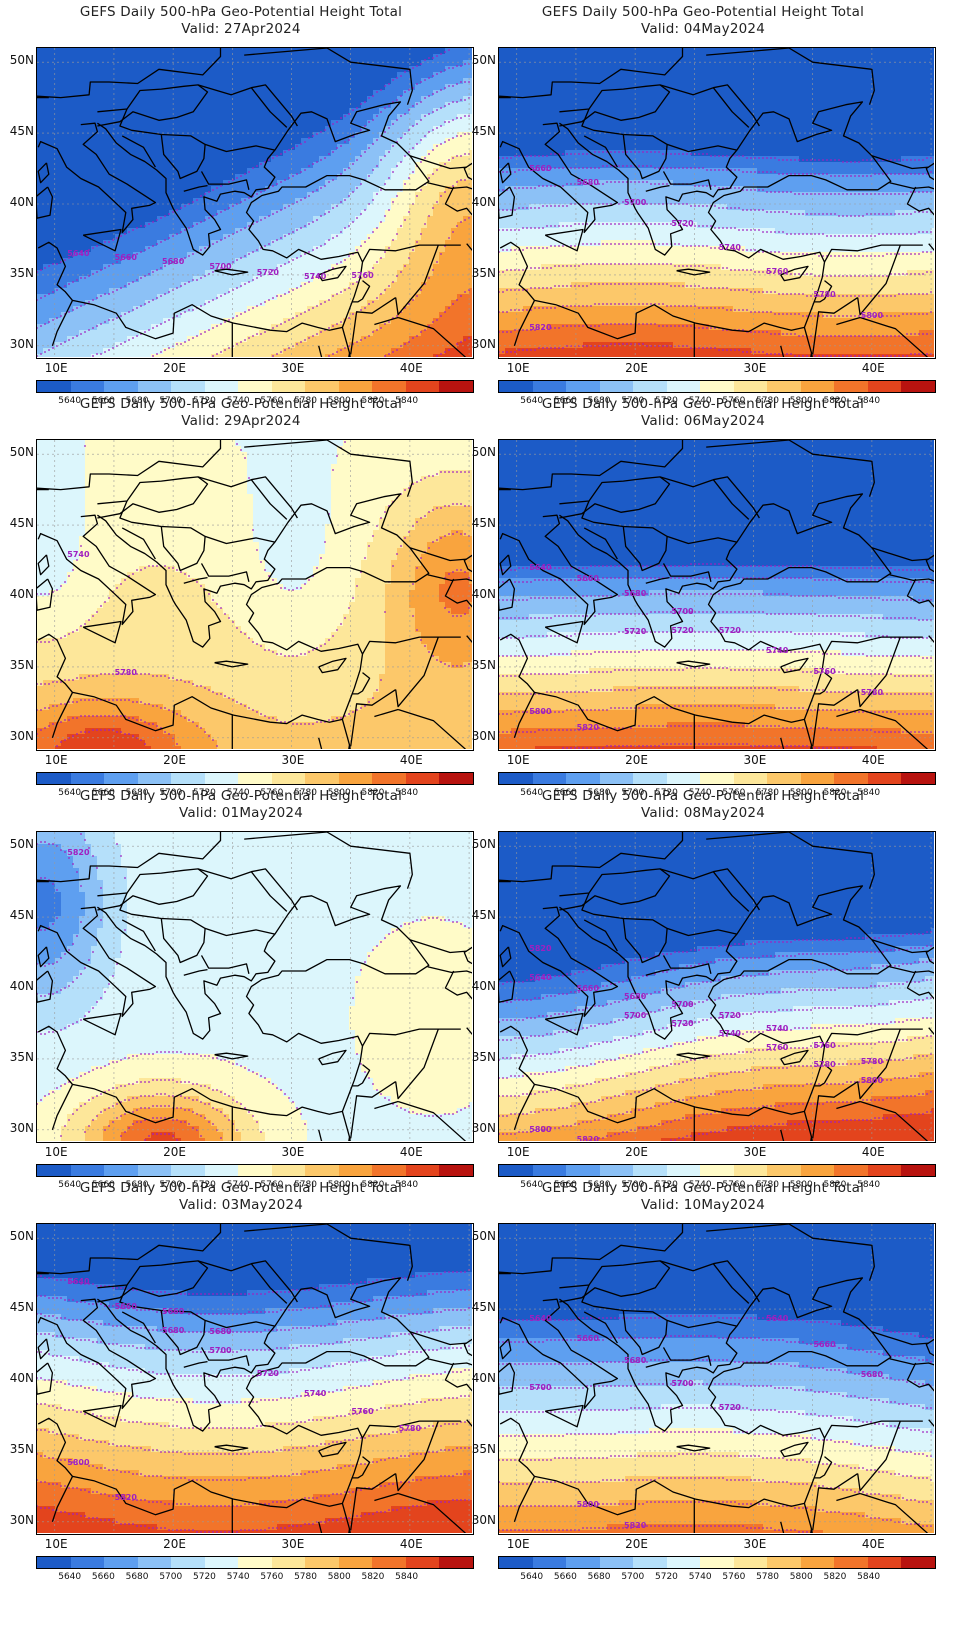 This screenshot has height=1640, width=964. Describe the element at coordinates (18, 1449) in the screenshot. I see `latitude-label: 35N` at that location.